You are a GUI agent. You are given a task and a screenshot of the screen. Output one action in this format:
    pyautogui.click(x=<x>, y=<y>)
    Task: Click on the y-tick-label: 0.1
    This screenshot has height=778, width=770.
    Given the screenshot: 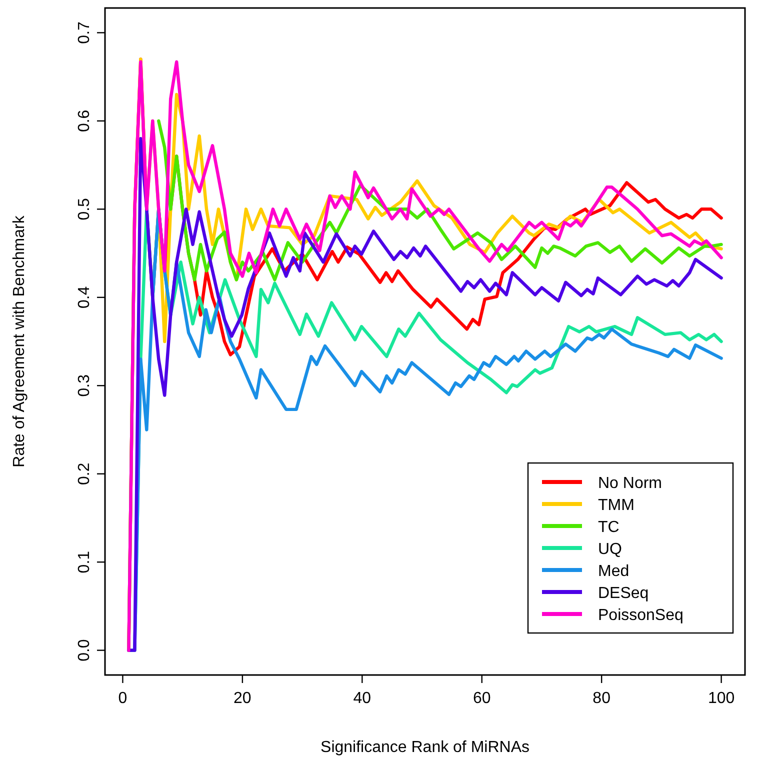 What is the action you would take?
    pyautogui.click(x=84, y=562)
    